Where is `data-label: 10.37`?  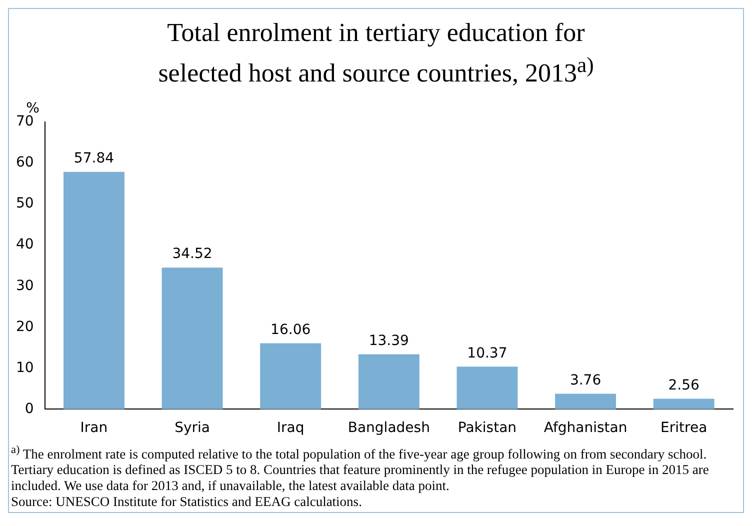
data-label: 10.37 is located at coordinates (487, 352).